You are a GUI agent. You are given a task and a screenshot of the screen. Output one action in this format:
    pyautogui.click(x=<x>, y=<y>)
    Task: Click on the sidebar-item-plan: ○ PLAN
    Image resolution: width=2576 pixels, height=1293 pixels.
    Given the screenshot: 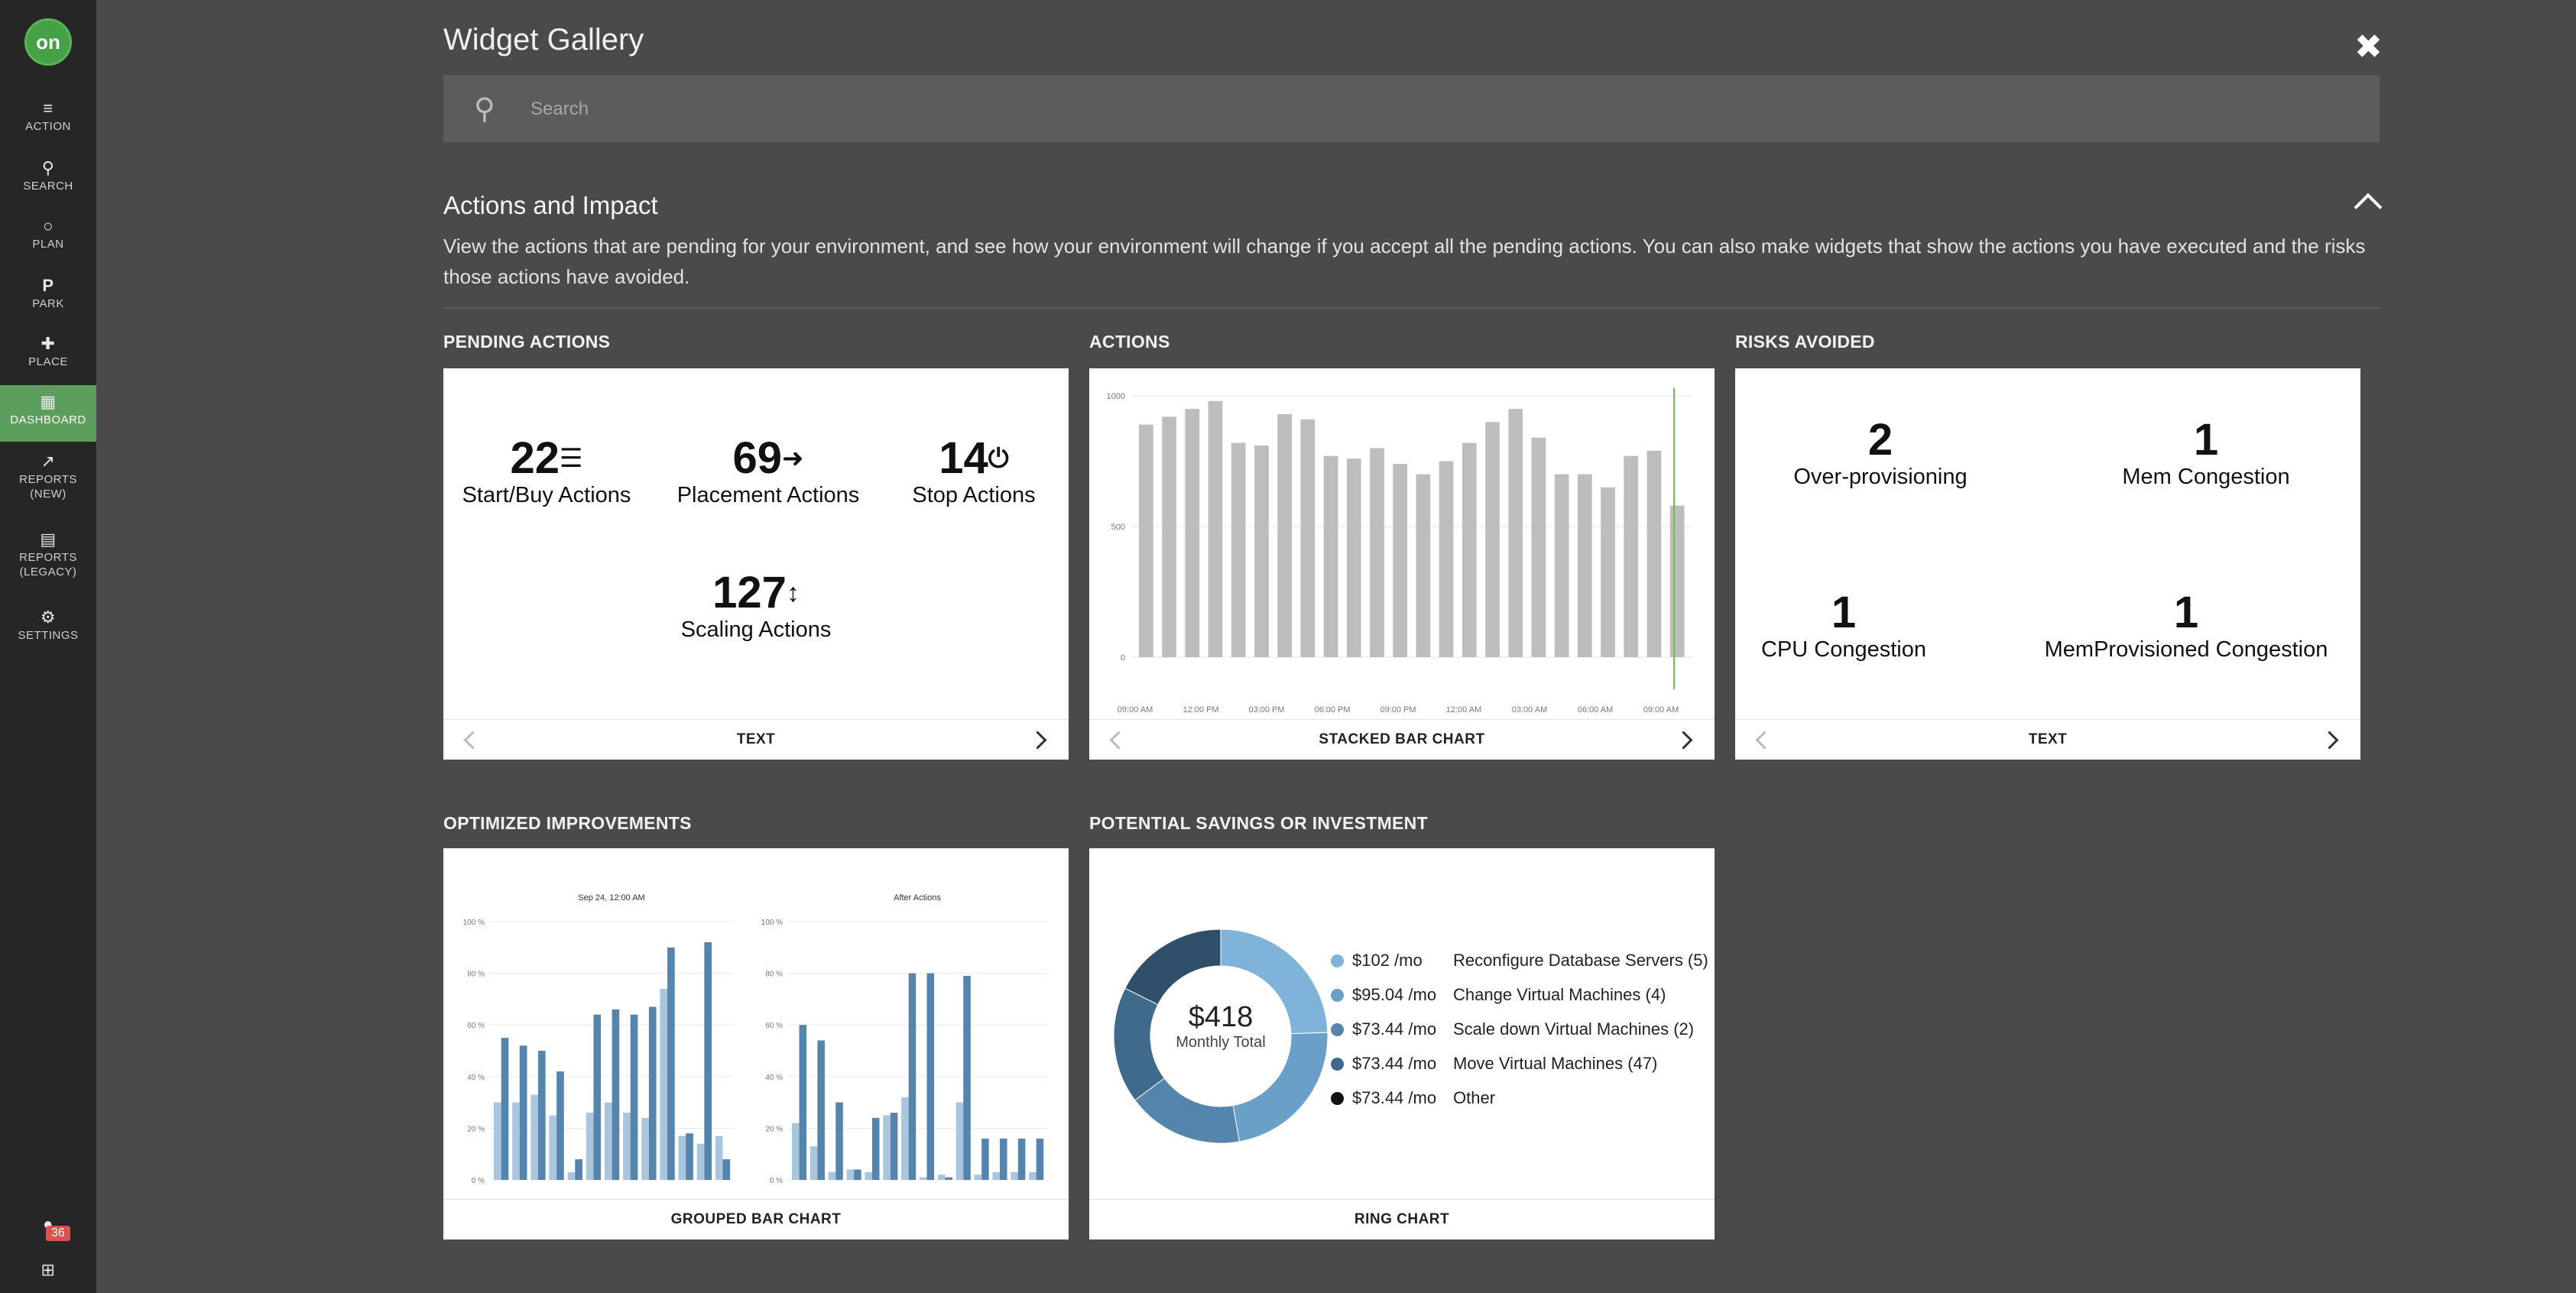 What is the action you would take?
    pyautogui.click(x=48, y=233)
    